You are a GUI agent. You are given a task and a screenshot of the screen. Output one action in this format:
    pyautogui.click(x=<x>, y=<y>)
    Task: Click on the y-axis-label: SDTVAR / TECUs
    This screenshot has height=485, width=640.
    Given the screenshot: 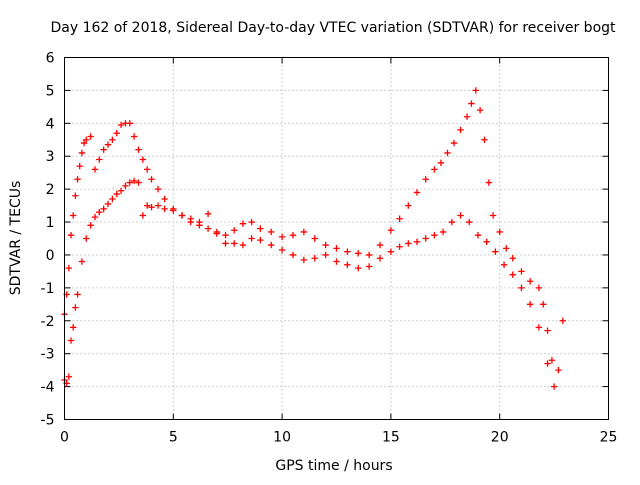 What is the action you would take?
    pyautogui.click(x=16, y=238)
    